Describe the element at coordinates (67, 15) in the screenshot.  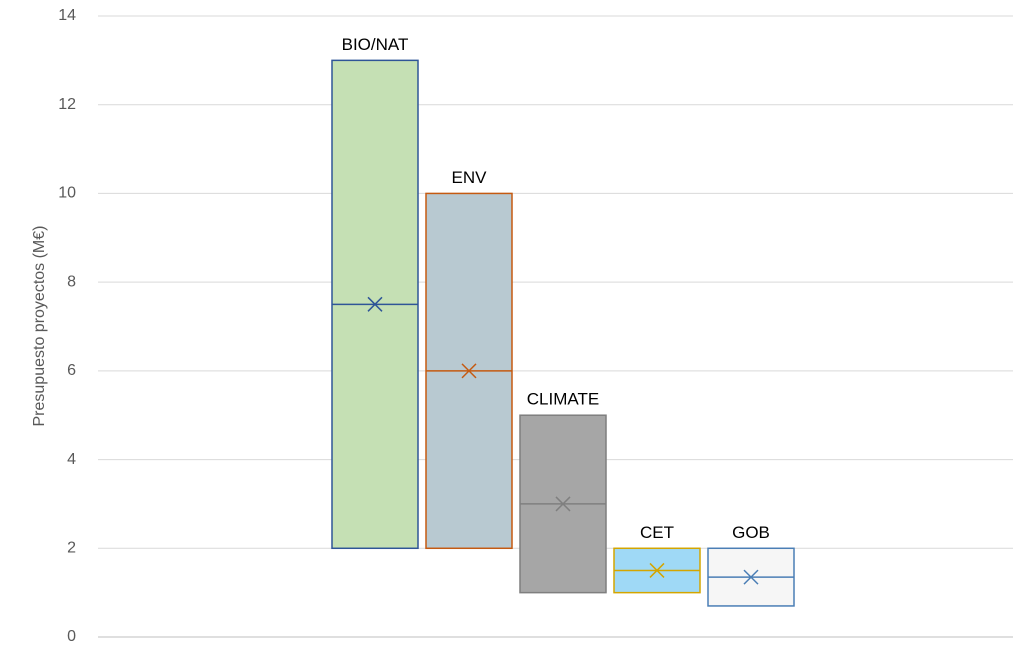
I see `y-tick-label: 14` at that location.